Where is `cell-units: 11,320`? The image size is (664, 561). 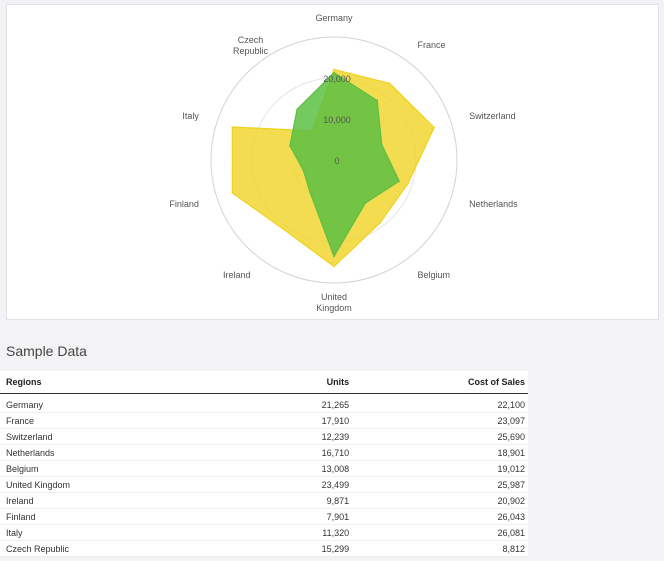 cell-units: 11,320 is located at coordinates (264, 532).